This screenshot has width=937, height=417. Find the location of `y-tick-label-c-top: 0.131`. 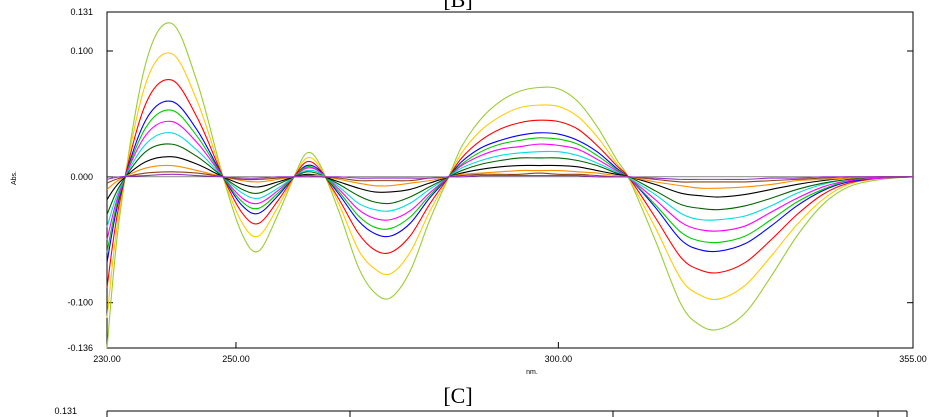

y-tick-label-c-top: 0.131 is located at coordinates (65, 411).